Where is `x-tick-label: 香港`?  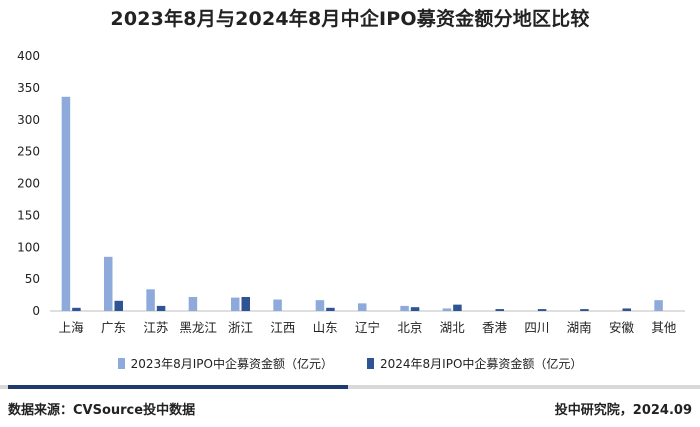 x-tick-label: 香港 is located at coordinates (495, 327).